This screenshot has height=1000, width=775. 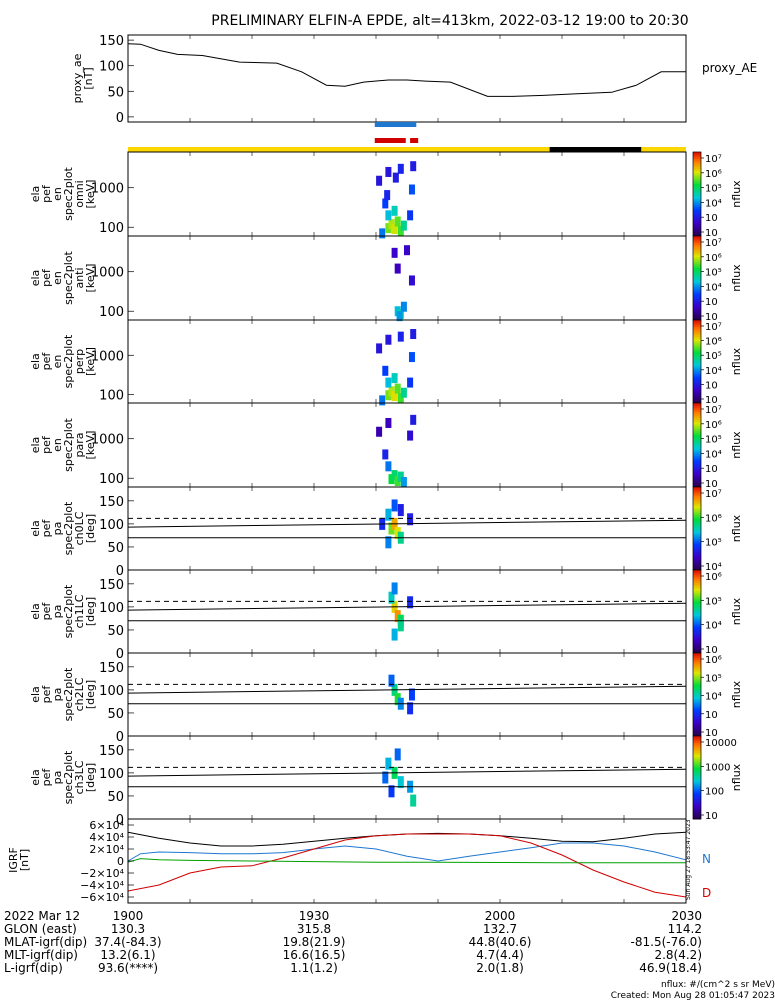 I want to click on table-cell: 44.8(40.6), so click(x=500, y=942).